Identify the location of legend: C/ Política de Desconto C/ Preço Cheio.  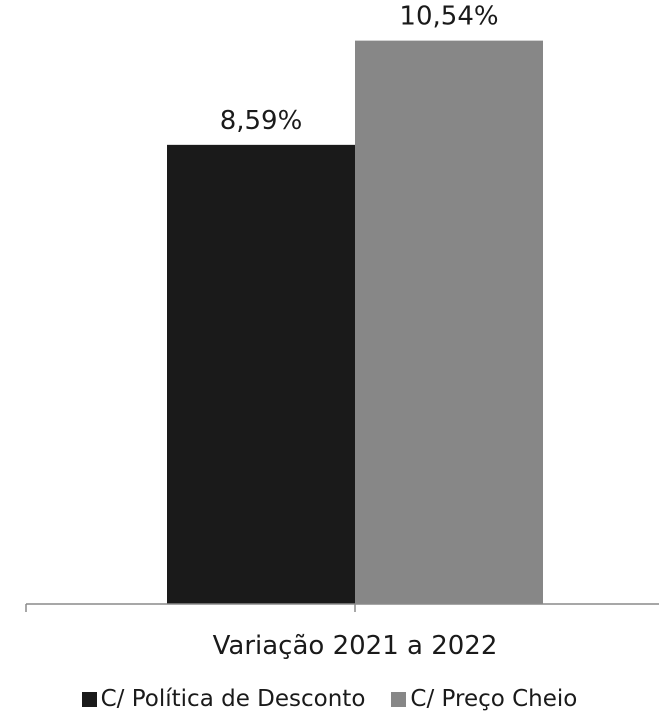
(329, 699).